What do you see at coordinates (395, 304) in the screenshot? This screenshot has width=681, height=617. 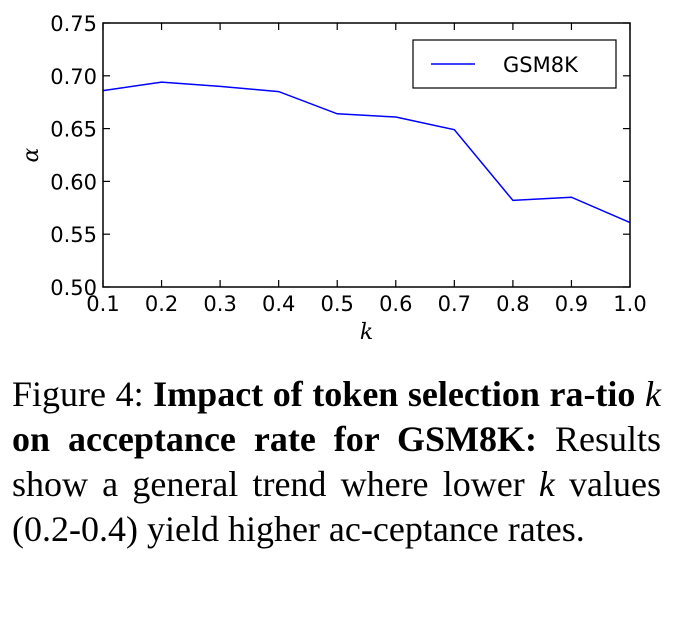 I see `x-tick-label: 0.6` at bounding box center [395, 304].